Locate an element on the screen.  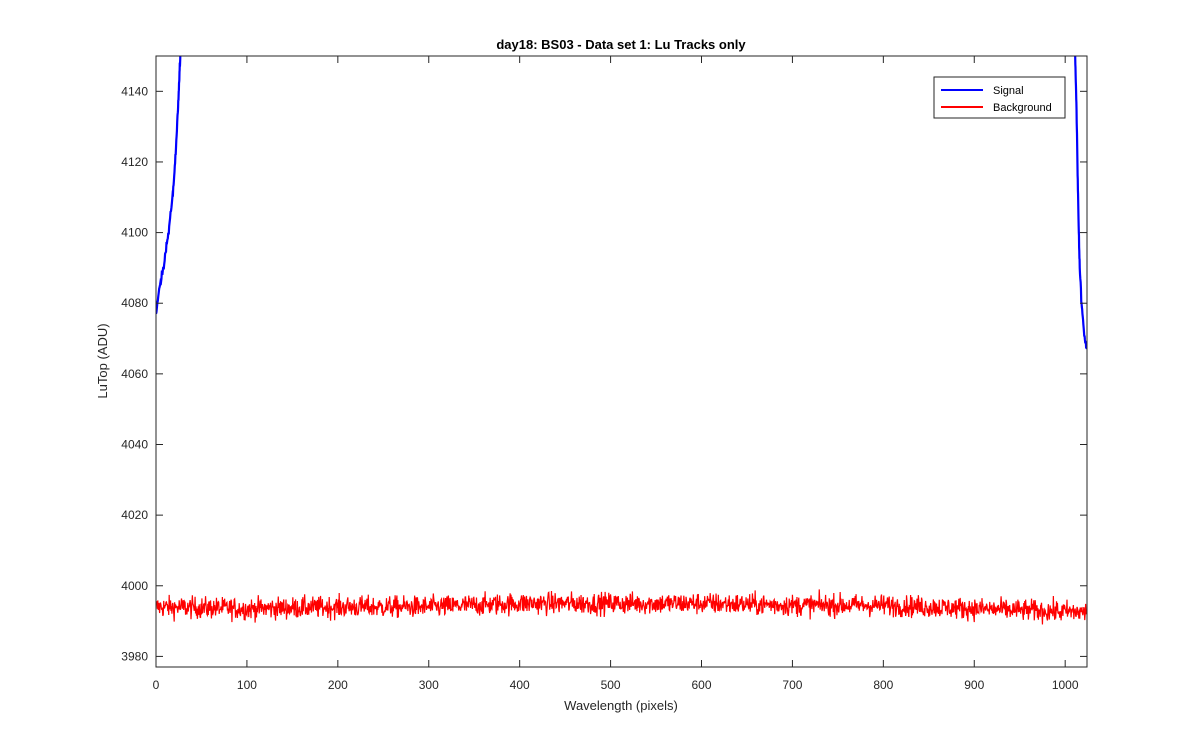
legend-signal-label: Signal is located at coordinates (1008, 91).